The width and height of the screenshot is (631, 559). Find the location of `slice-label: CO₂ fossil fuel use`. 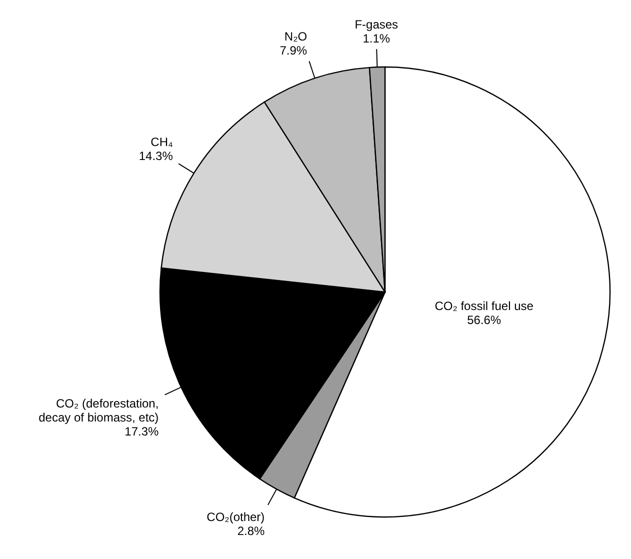

slice-label: CO₂ fossil fuel use is located at coordinates (484, 305).